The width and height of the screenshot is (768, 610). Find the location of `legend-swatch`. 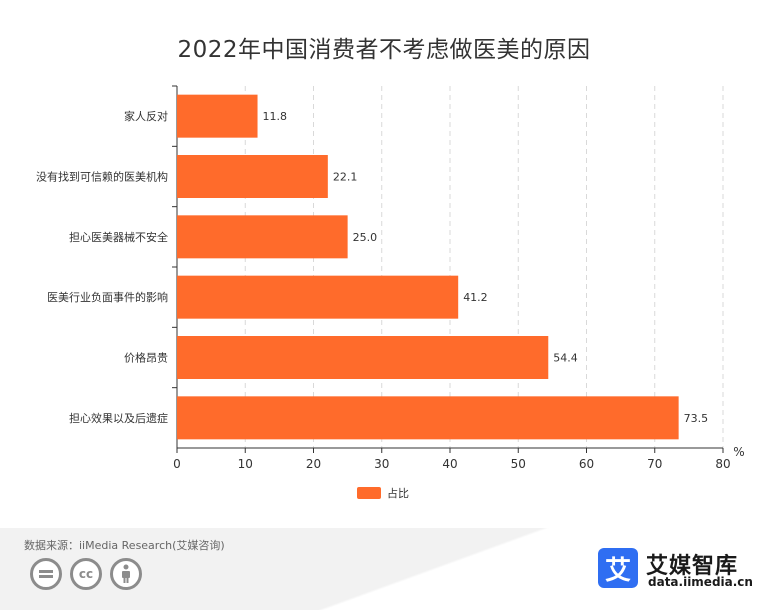

legend-swatch is located at coordinates (369, 493).